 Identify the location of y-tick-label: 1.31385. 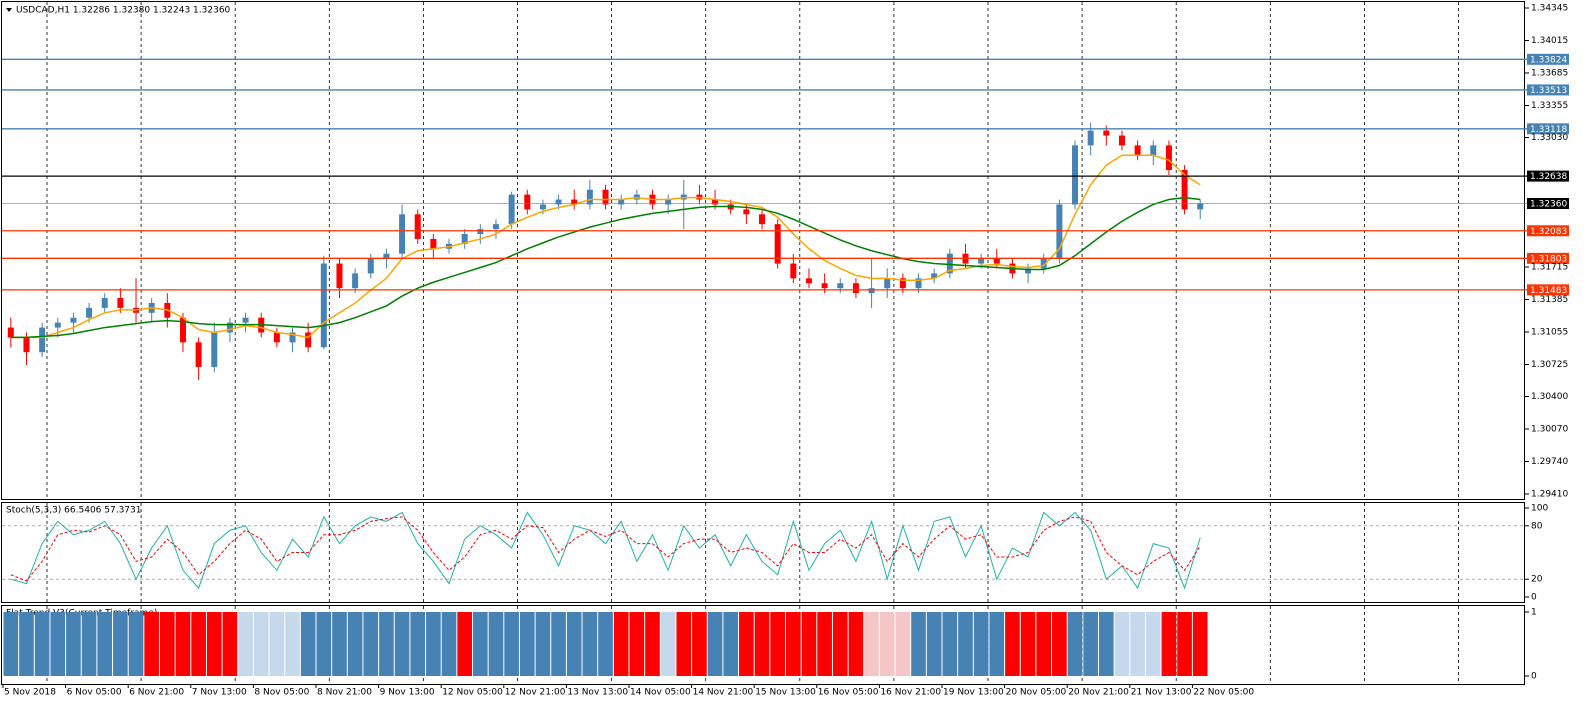
(1549, 300).